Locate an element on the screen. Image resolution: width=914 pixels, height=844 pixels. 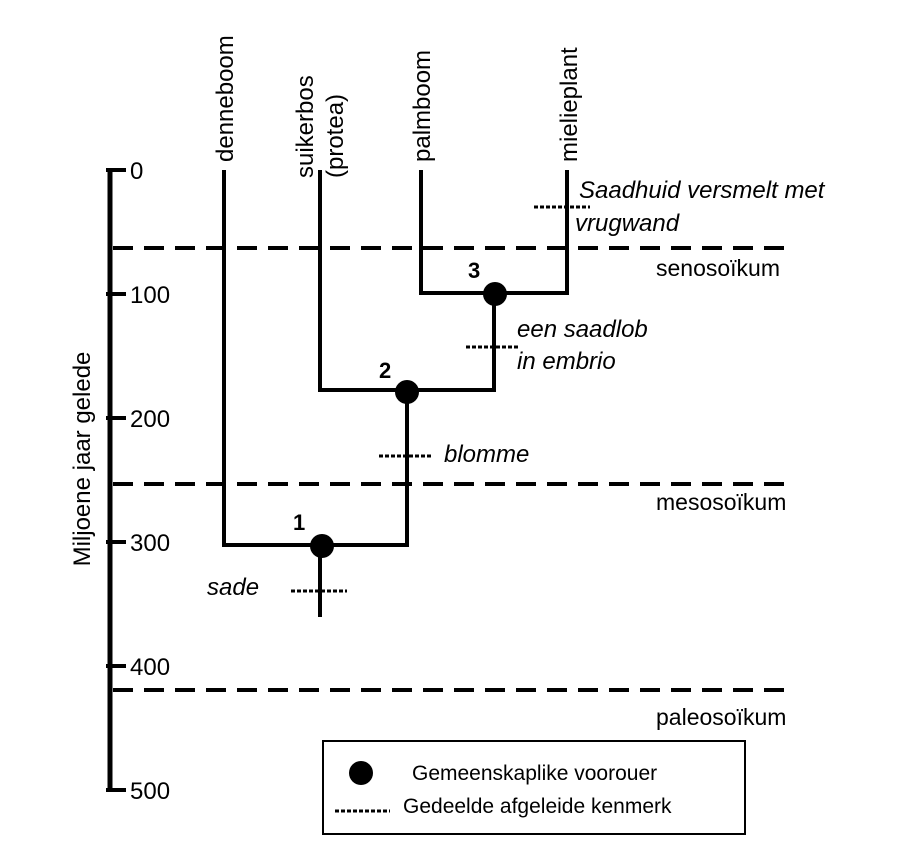
tick-label-100: 100 is located at coordinates (150, 295).